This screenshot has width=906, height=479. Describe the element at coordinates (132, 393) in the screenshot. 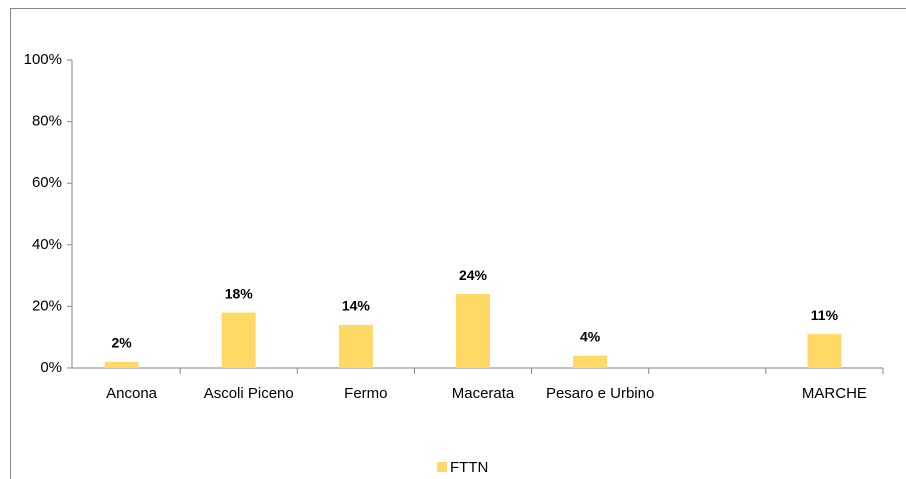

I see `x-tick-label: Ancona` at that location.